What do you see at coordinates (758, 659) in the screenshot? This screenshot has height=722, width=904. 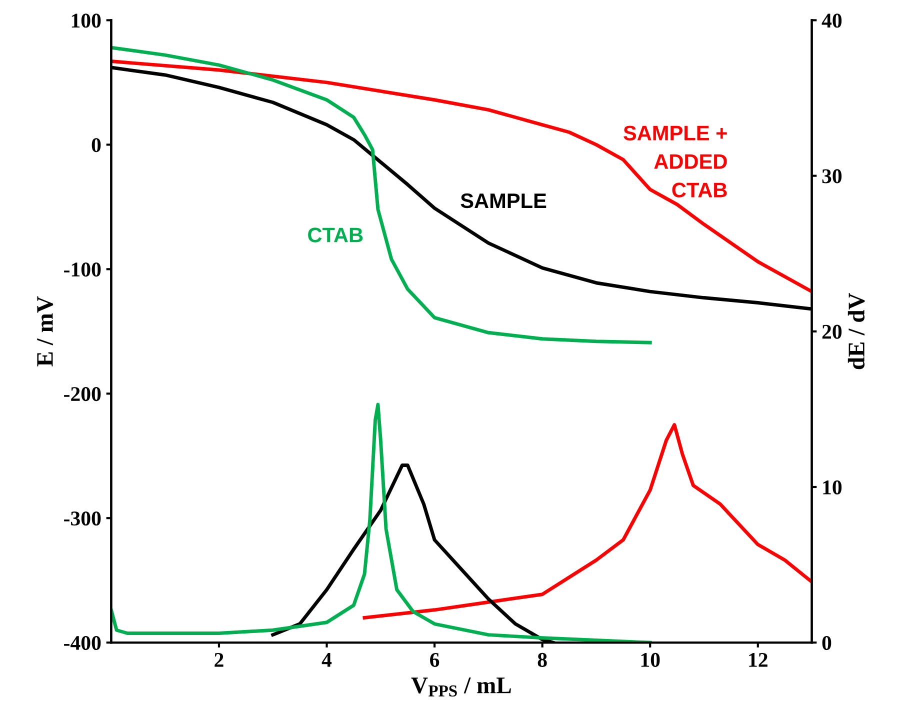 I see `x-tick-label: 12` at bounding box center [758, 659].